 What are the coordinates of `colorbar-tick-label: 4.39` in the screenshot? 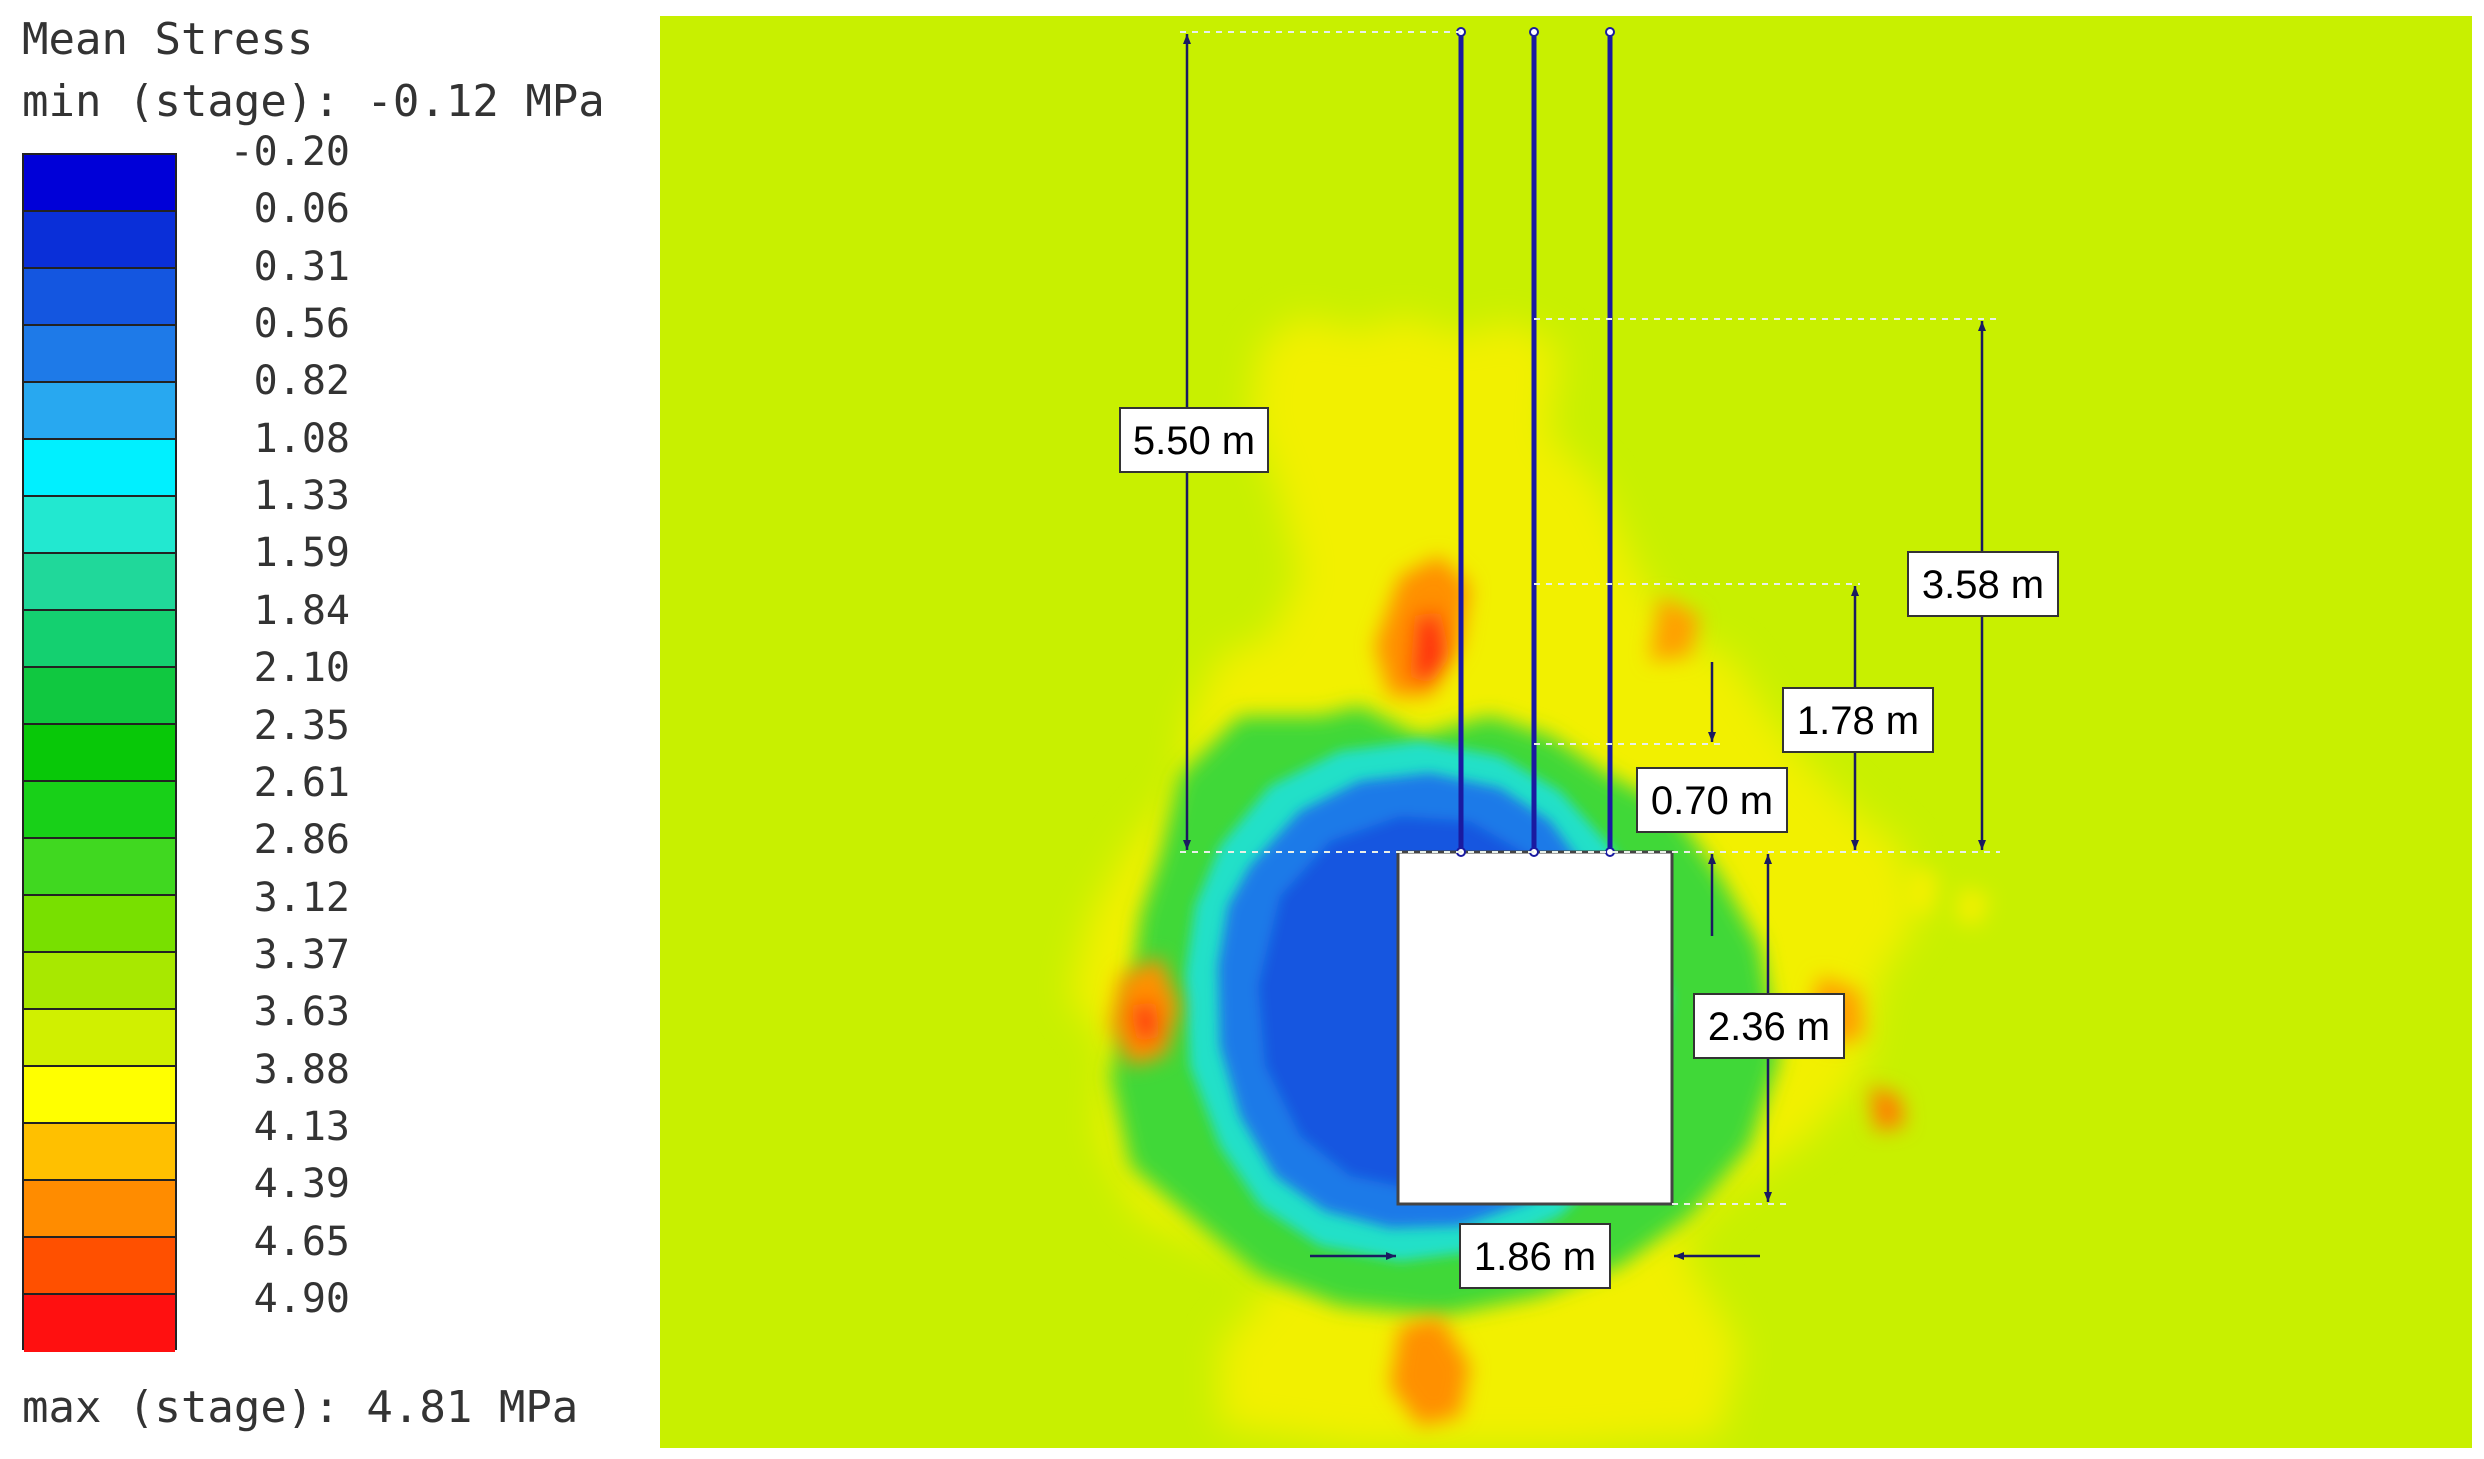 It's located at (301, 1184).